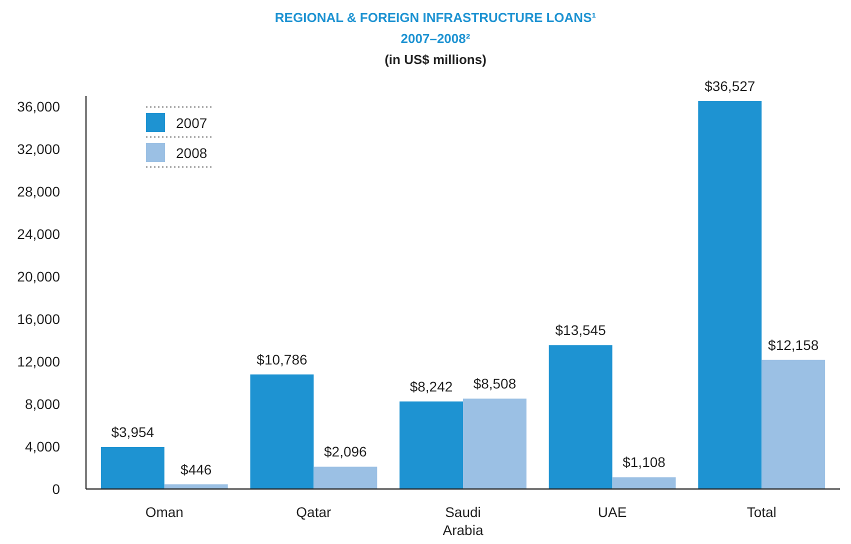 The image size is (851, 544). Describe the element at coordinates (38, 149) in the screenshot. I see `y-tick-label: 32,000` at that location.